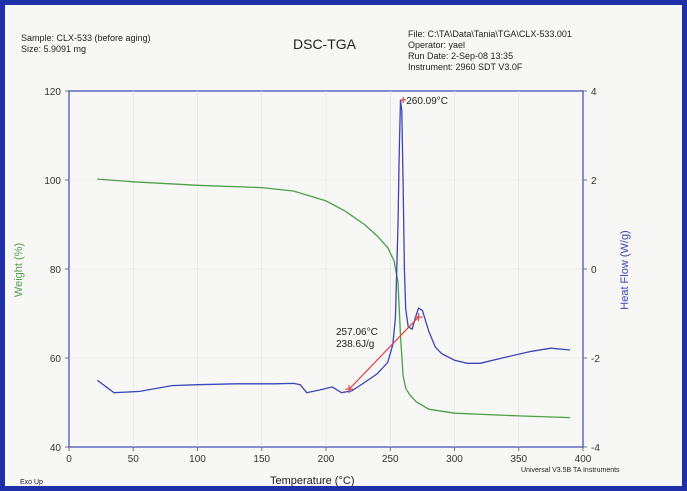  What do you see at coordinates (384, 245) in the screenshot?
I see `annotation-marks` at bounding box center [384, 245].